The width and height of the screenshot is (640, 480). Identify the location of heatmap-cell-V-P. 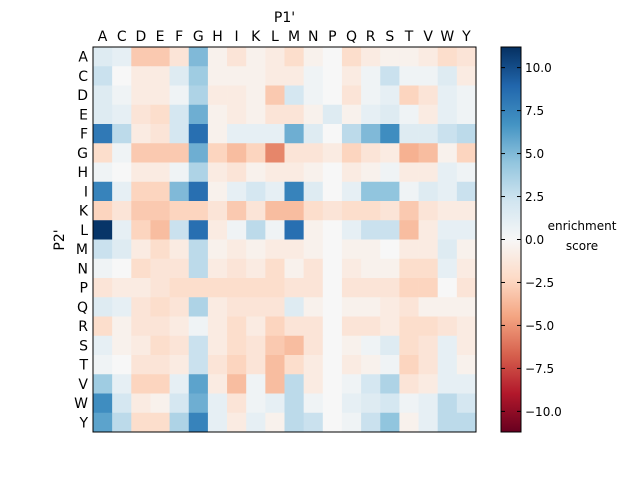
(332, 384).